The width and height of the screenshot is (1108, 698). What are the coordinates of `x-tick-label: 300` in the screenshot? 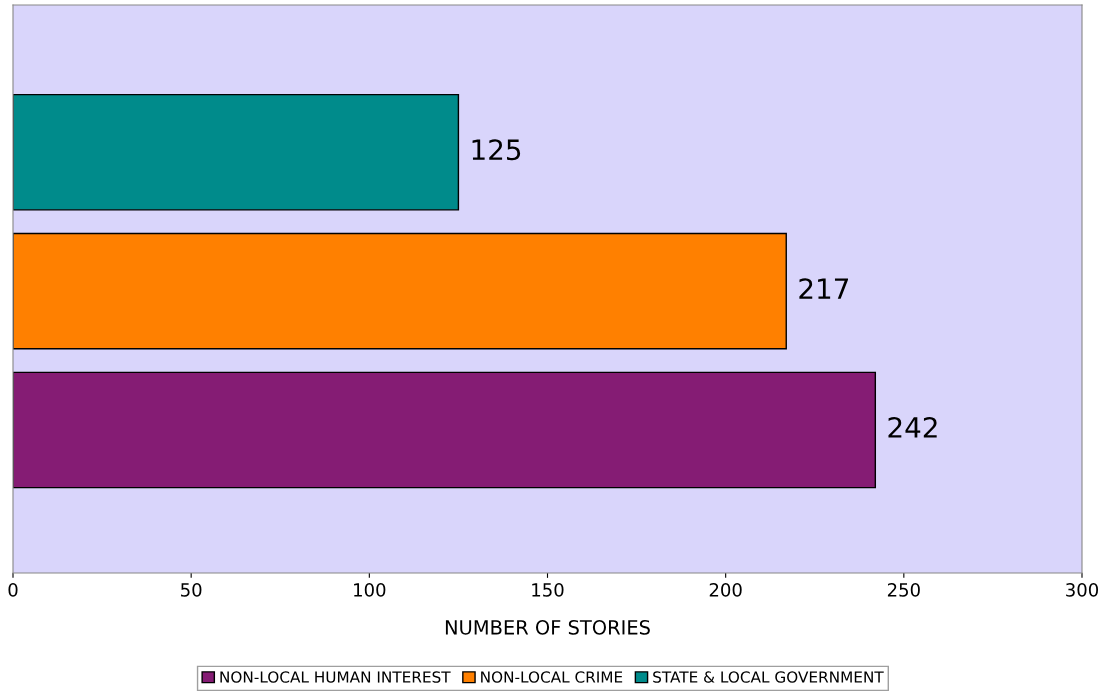 It's located at (1082, 590).